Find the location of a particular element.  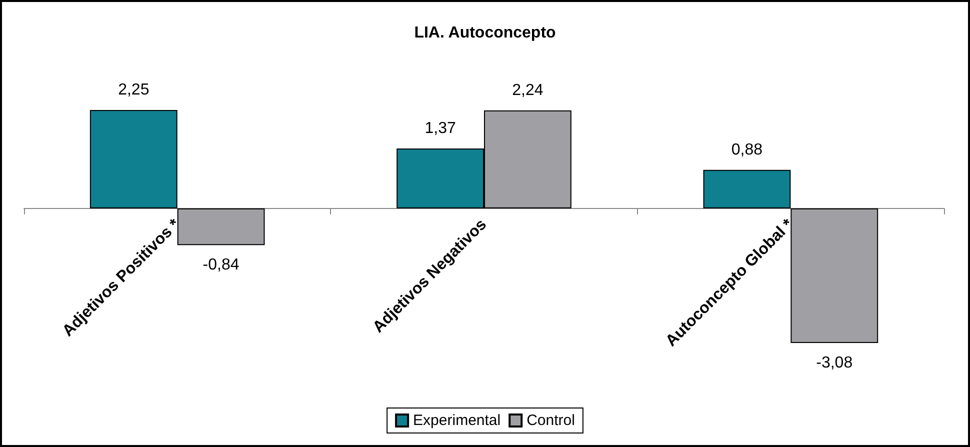

data-label: 0,88 is located at coordinates (747, 149).